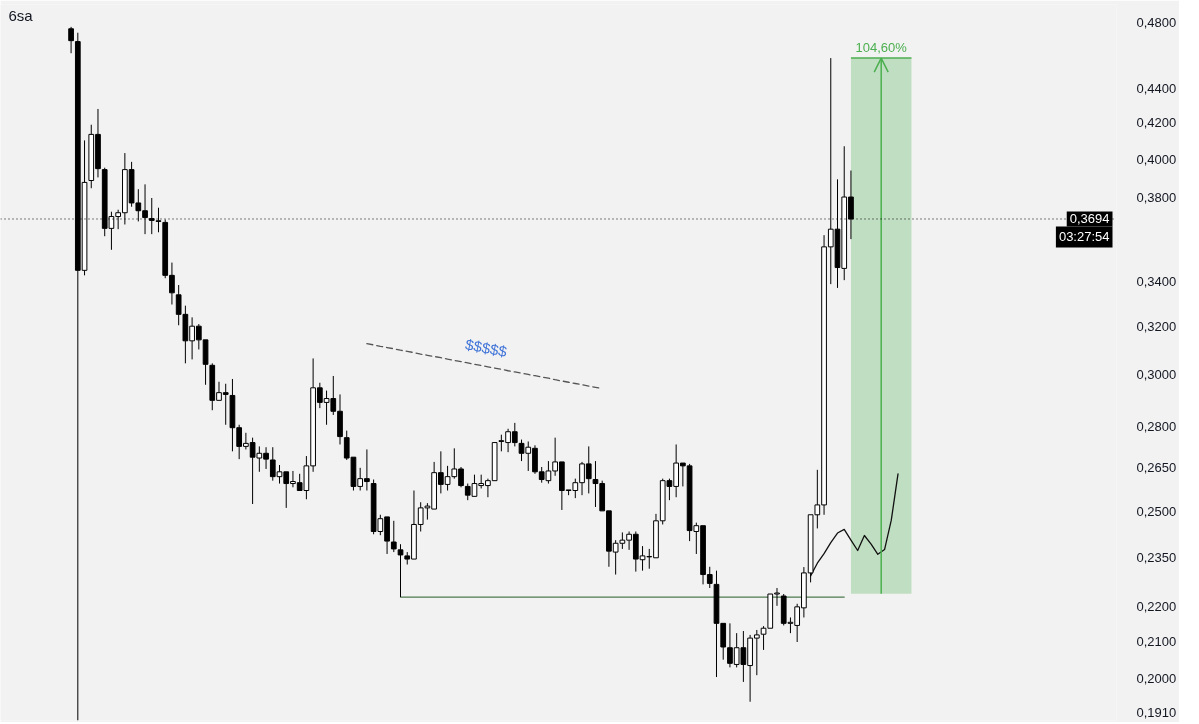 The width and height of the screenshot is (1199, 724). Describe the element at coordinates (21, 15) in the screenshot. I see `chart-title: 6sa` at that location.